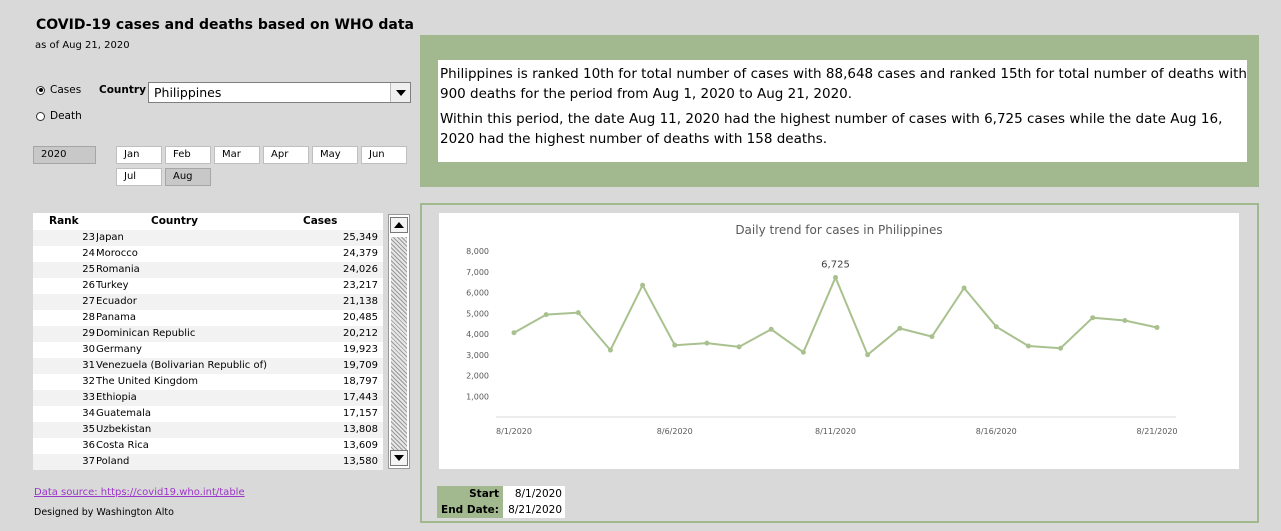 The width and height of the screenshot is (1281, 531). What do you see at coordinates (208, 238) in the screenshot?
I see `table-row: 23 Japan 25,349` at bounding box center [208, 238].